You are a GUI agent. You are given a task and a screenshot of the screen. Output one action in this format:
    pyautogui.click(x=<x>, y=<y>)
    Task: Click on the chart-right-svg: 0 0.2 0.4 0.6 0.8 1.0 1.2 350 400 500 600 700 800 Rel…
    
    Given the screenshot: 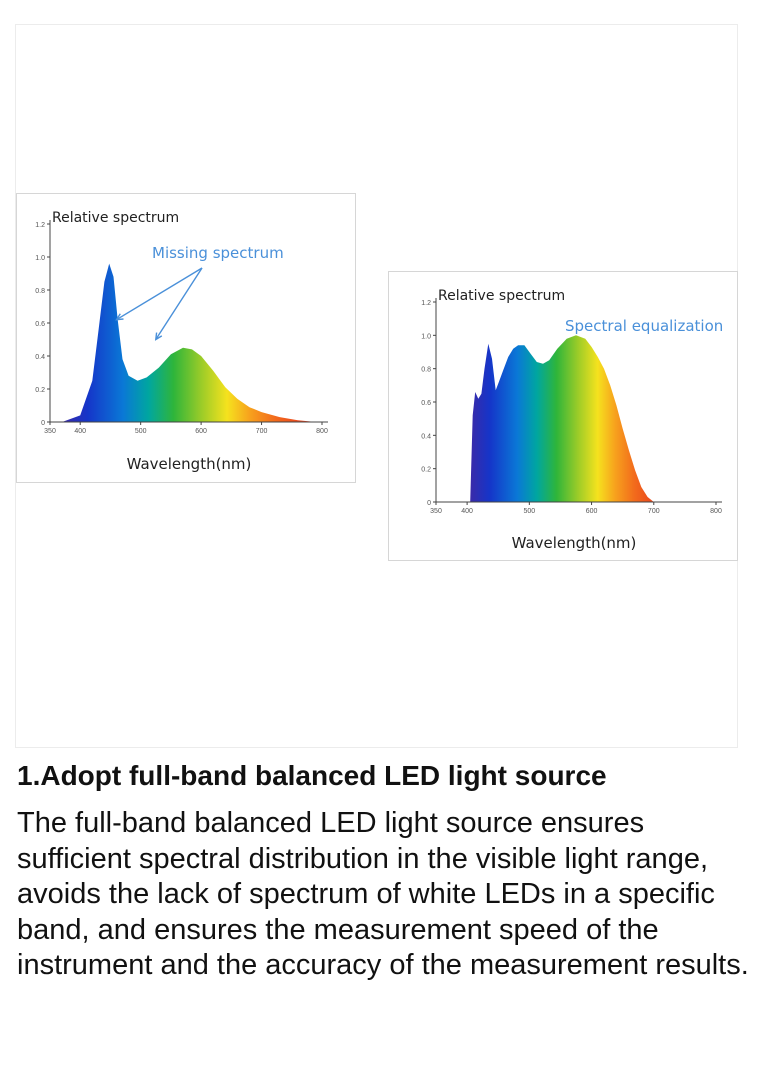 What is the action you would take?
    pyautogui.click(x=572, y=420)
    